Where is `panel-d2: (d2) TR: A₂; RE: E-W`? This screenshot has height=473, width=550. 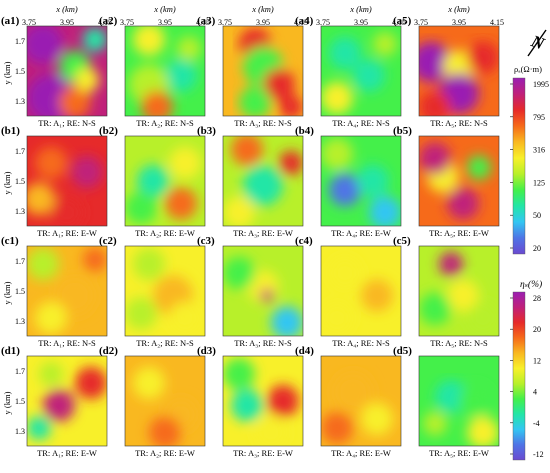
panel-d2: (d2) TR: A₂; RE: E-W is located at coordinates (152, 401).